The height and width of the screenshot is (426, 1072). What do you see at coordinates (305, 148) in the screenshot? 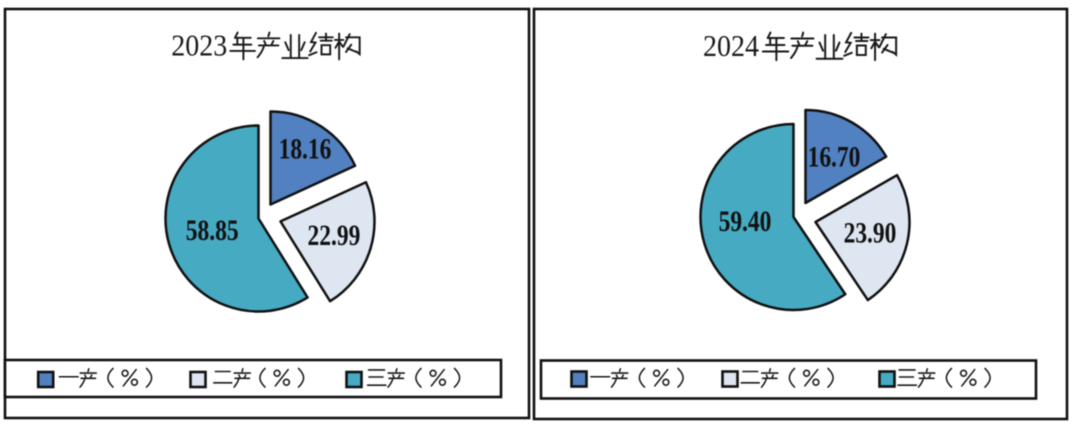
I see `svg-text: 18.16` at bounding box center [305, 148].